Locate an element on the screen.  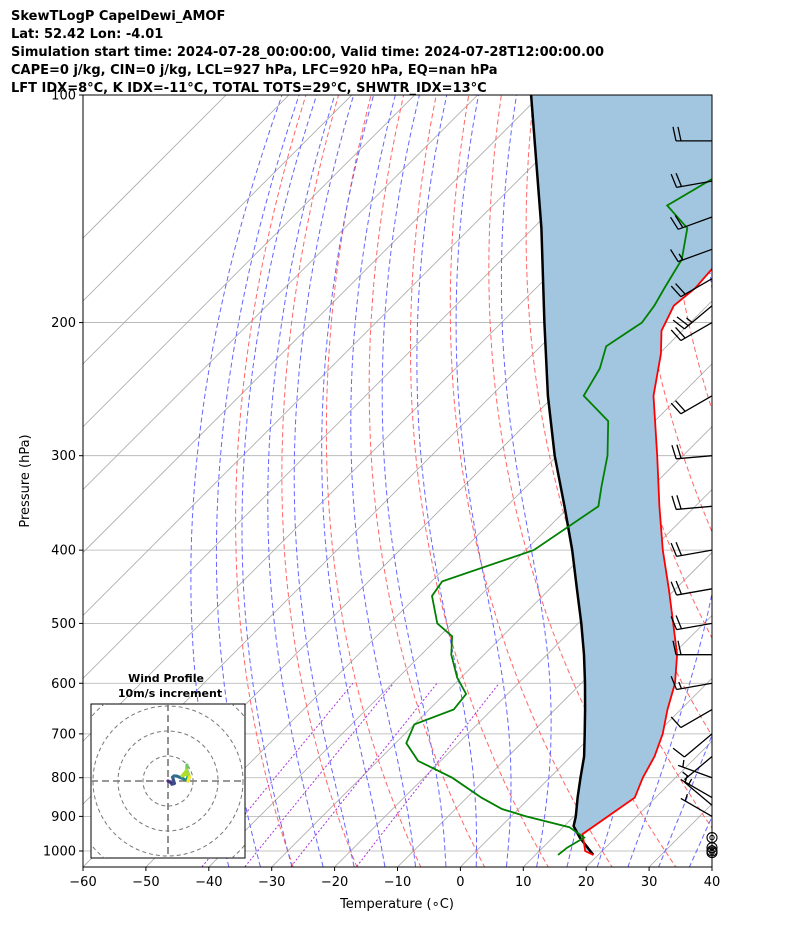
x-tick-label: −50 is located at coordinates (145, 882).